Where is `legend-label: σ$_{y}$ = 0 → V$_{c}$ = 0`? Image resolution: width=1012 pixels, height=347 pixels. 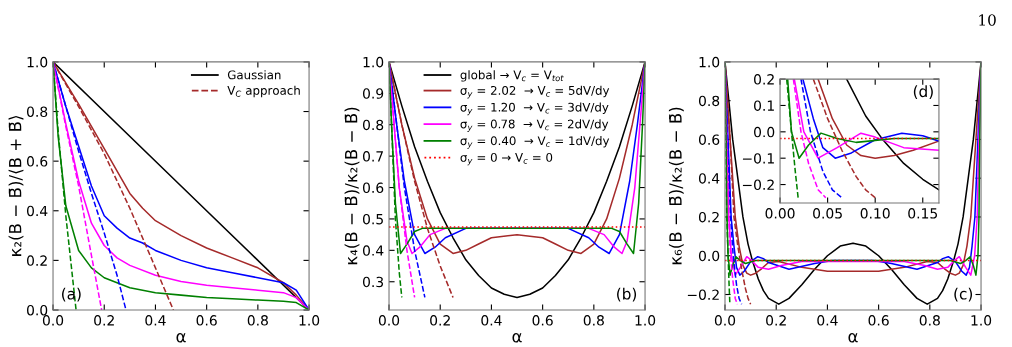 legend-label: σ$_{y}$ = 0 → V$_{c}$ = 0 is located at coordinates (506, 159).